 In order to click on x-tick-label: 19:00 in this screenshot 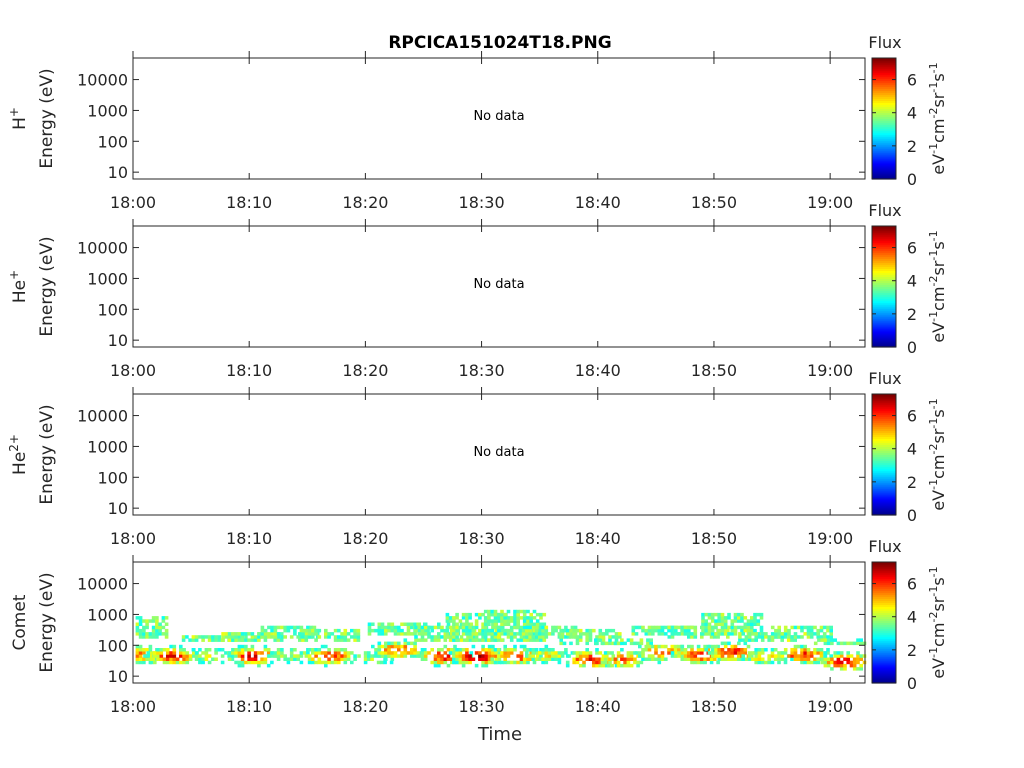, I will do `click(830, 538)`.